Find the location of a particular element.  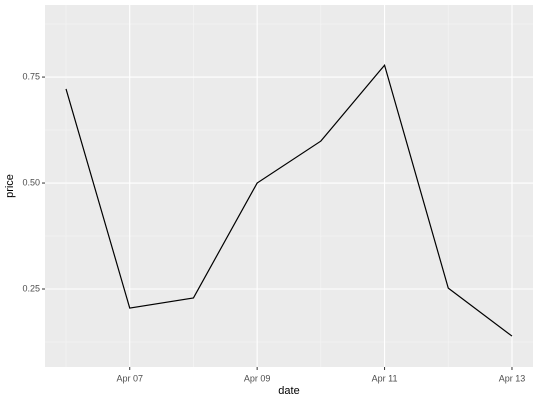

x-tick-label: Apr 07 is located at coordinates (129, 378).